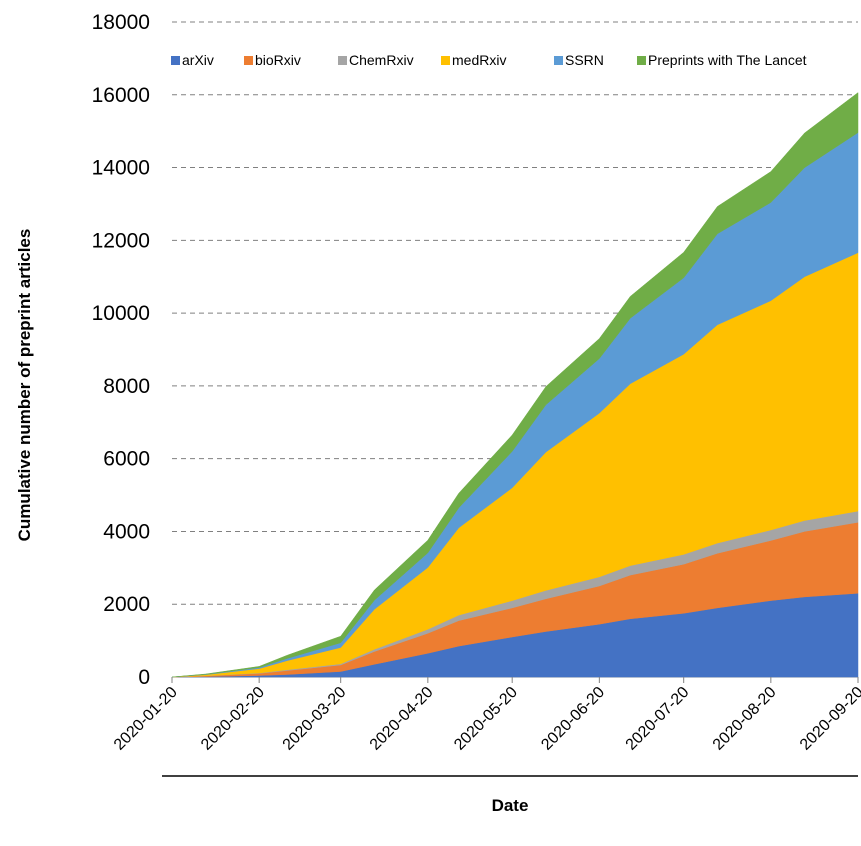 Image resolution: width=861 pixels, height=846 pixels. What do you see at coordinates (381, 60) in the screenshot?
I see `legend-label: ChemRxiv` at bounding box center [381, 60].